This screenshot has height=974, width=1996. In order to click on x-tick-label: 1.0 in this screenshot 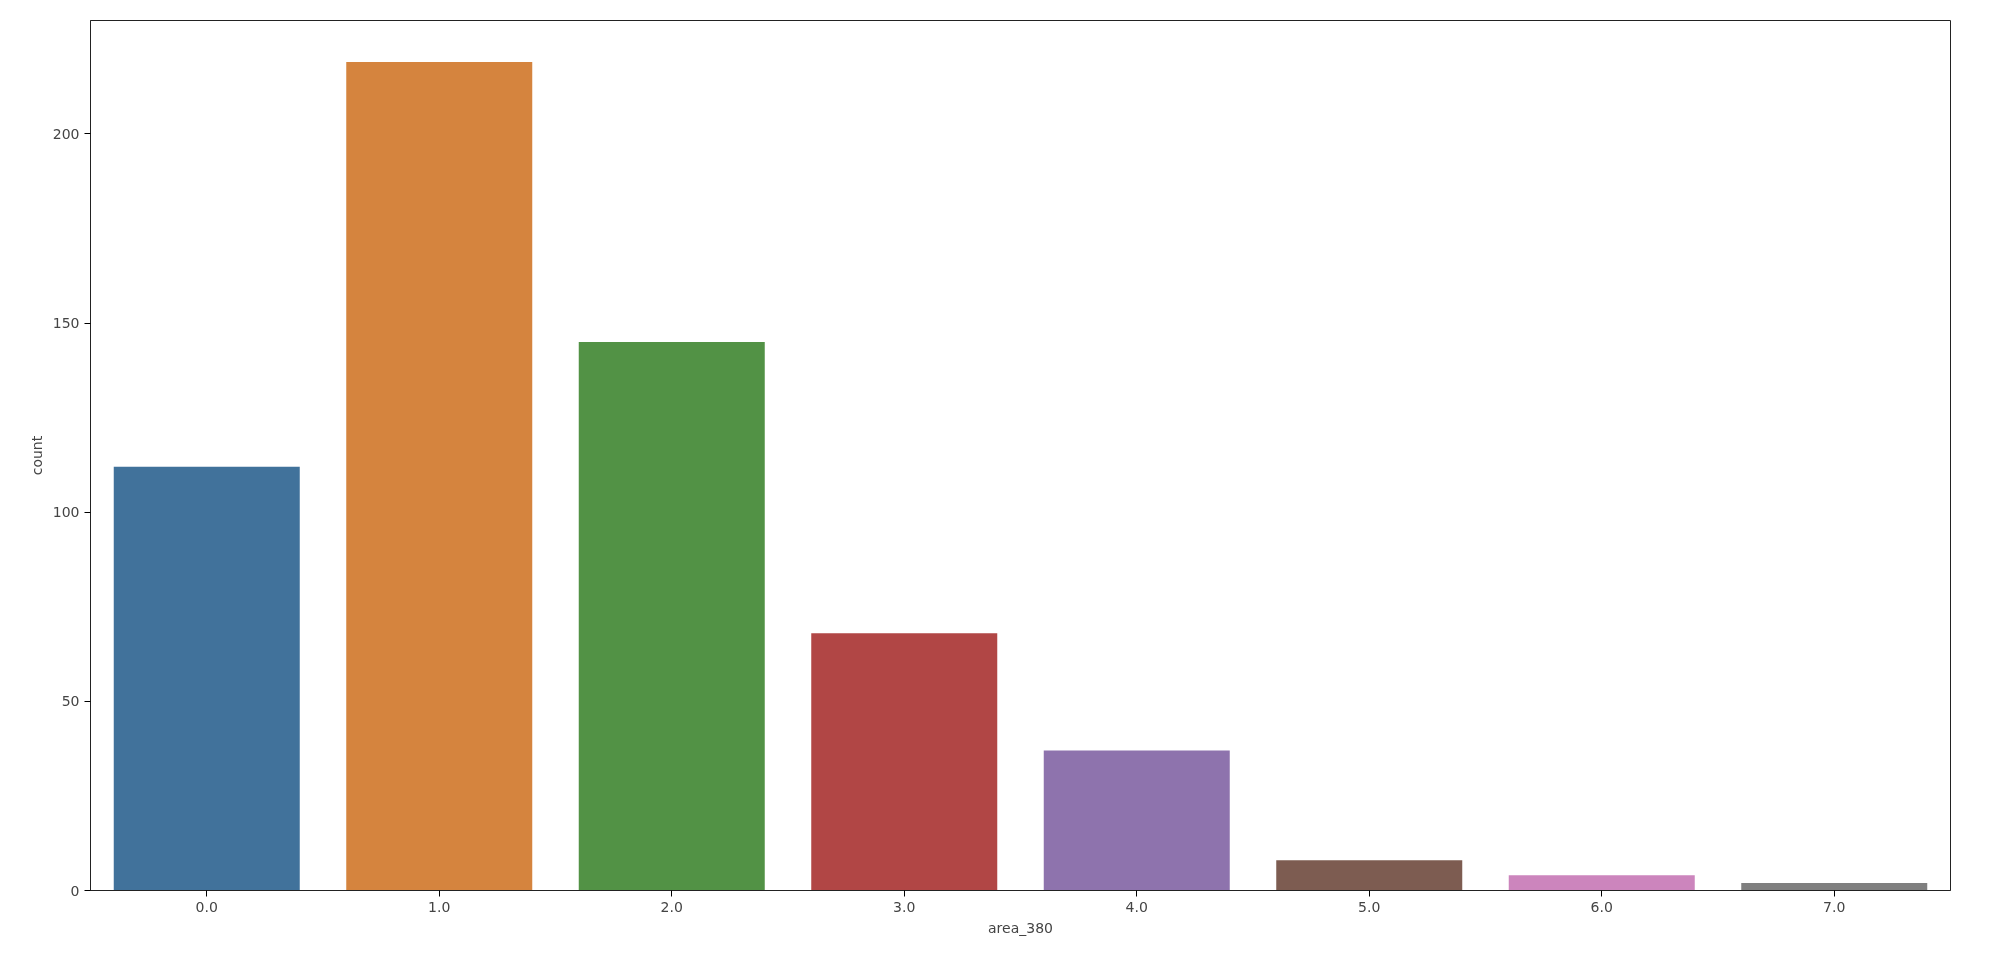, I will do `click(439, 906)`.